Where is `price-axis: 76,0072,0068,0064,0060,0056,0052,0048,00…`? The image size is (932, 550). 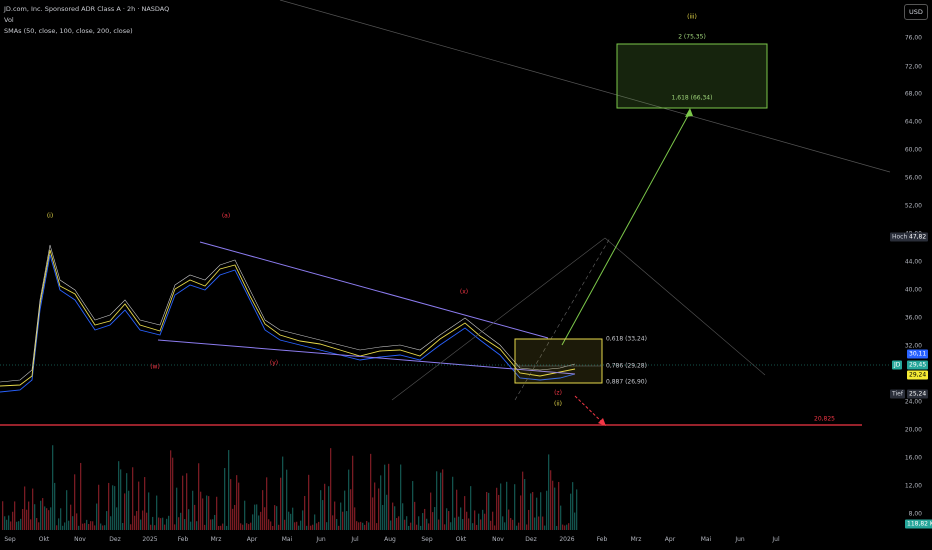 price-axis: 76,0072,0068,0064,0060,0056,0052,0048,00… is located at coordinates (911, 266).